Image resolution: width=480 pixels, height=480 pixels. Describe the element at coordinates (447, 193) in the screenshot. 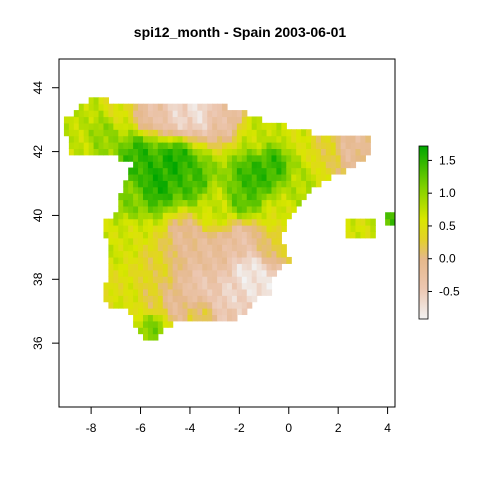

I see `legend-tick-label: 1.0` at that location.